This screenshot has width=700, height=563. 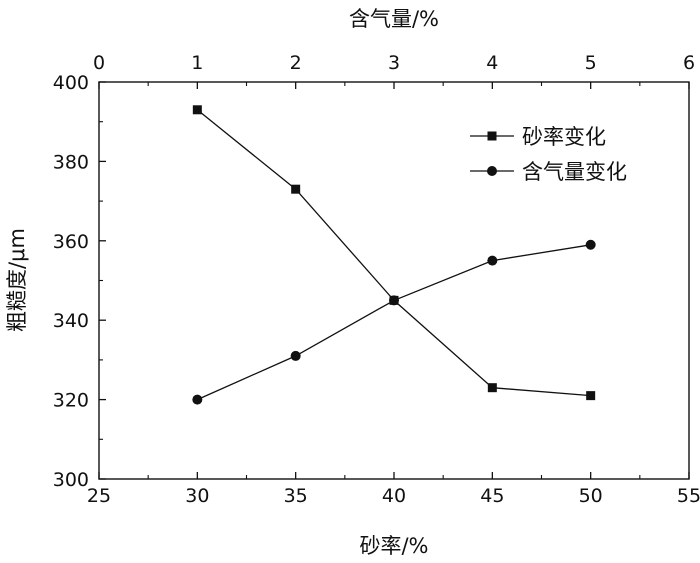 I want to click on bottom-tick-label: 45, so click(x=492, y=496).